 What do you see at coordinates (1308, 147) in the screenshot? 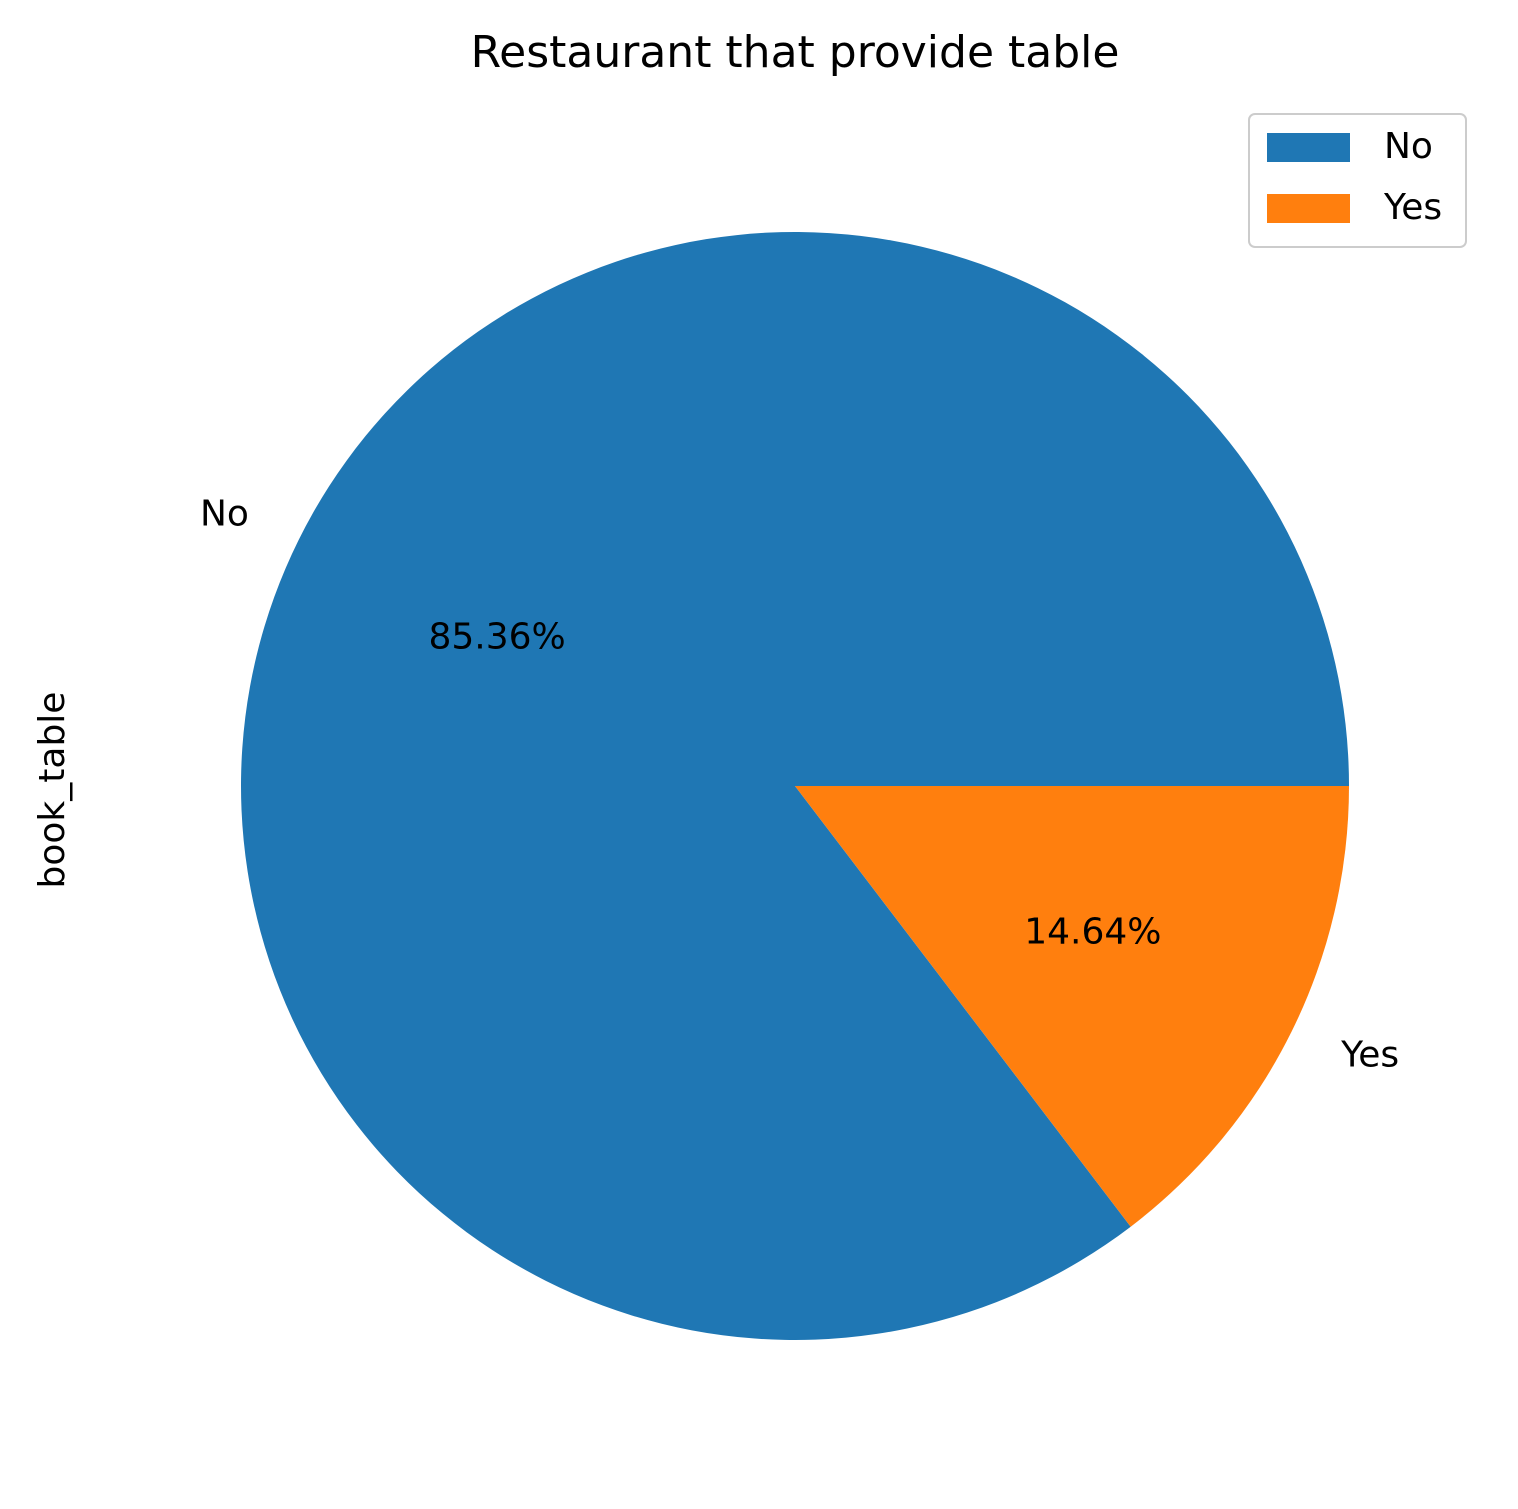
I see `legend-swatch-no` at bounding box center [1308, 147].